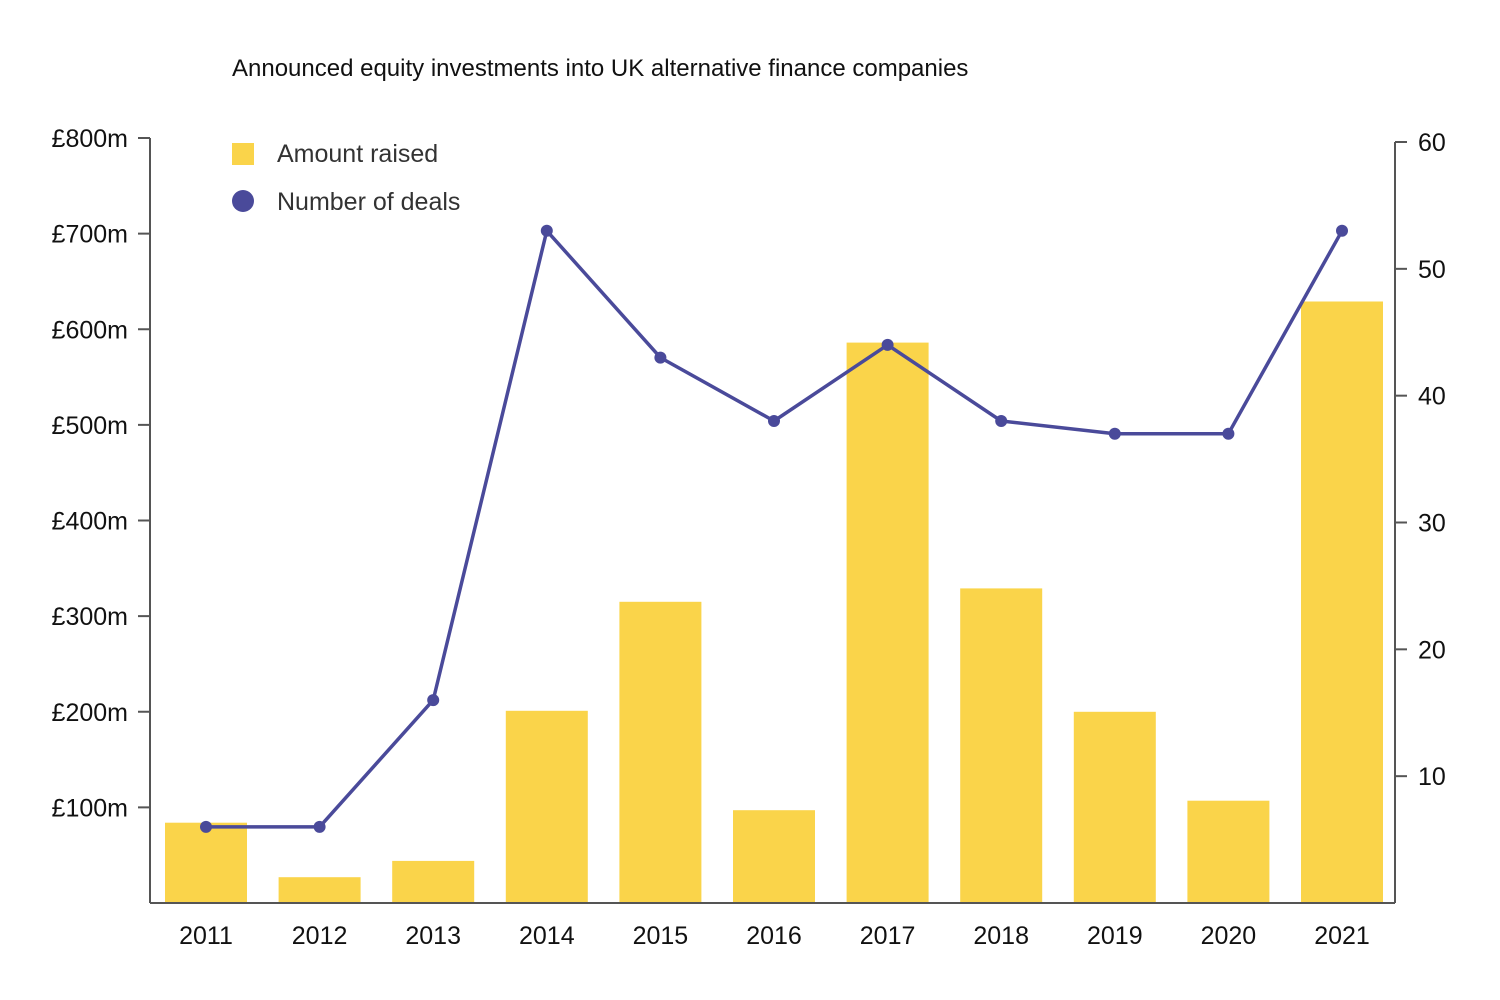 This screenshot has height=1000, width=1500. Describe the element at coordinates (319, 890) in the screenshot. I see `bar-2012` at that location.